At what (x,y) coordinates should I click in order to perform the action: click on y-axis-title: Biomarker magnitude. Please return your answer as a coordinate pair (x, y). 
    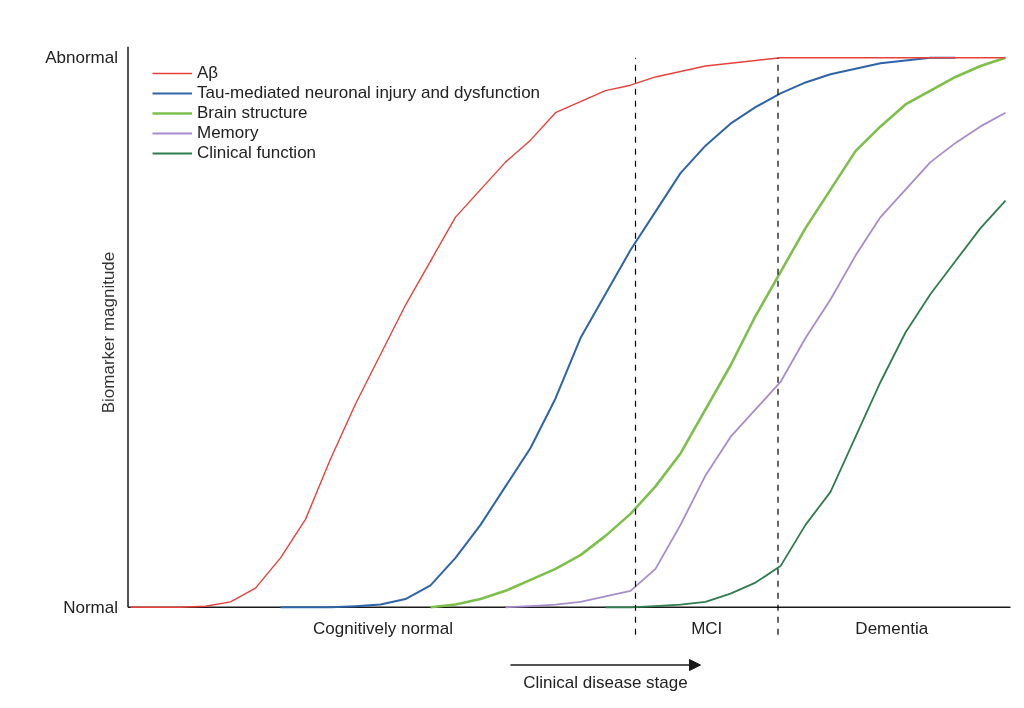
    Looking at the image, I should click on (108, 332).